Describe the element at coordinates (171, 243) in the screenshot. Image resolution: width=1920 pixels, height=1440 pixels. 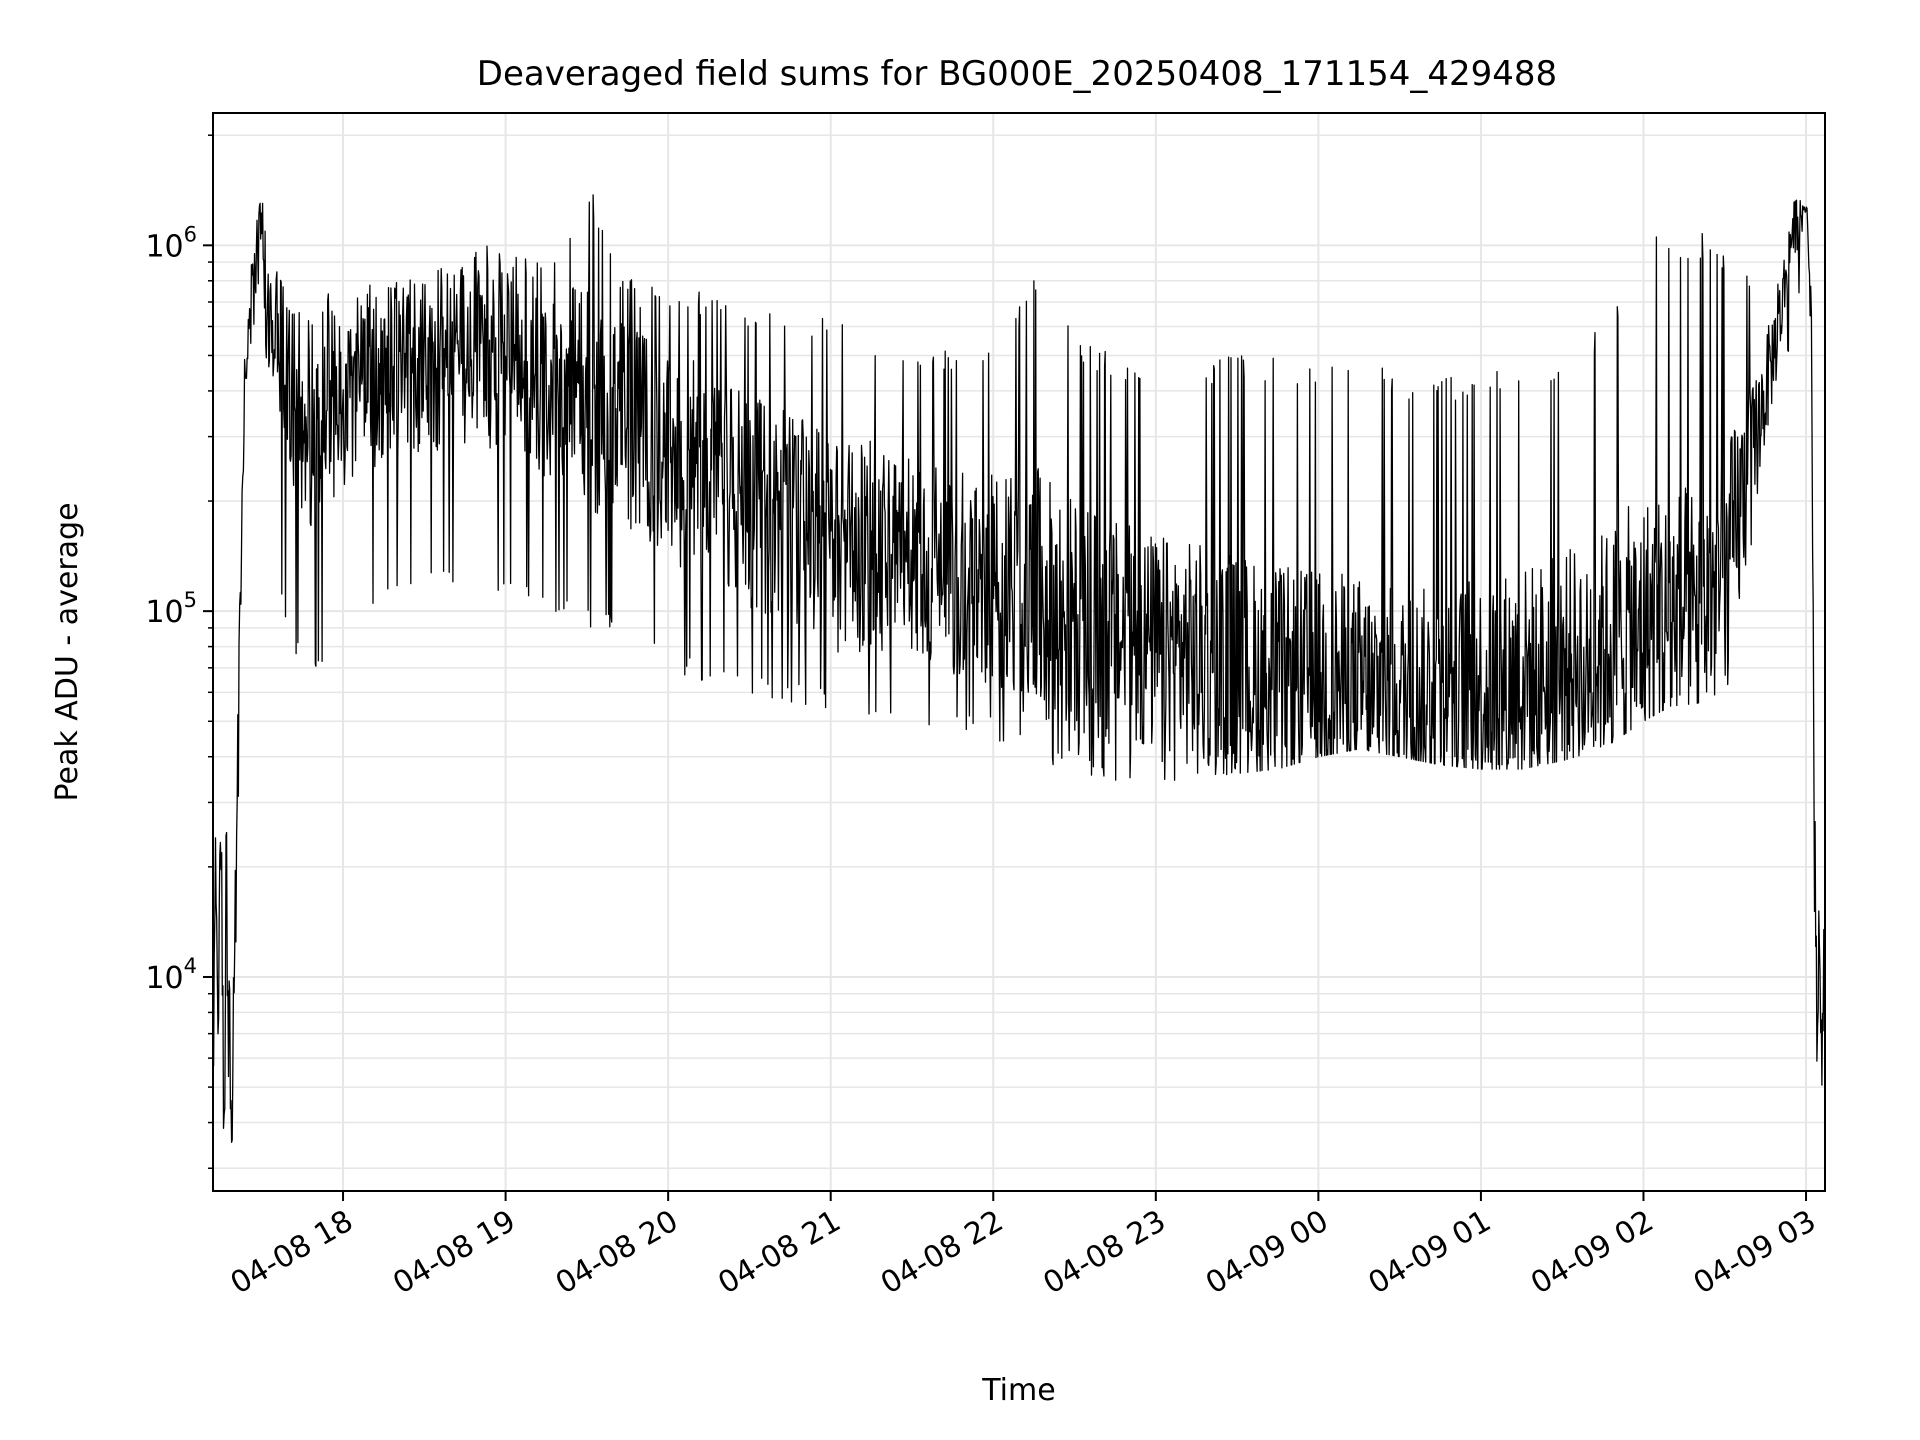
I see `y-tick-label: 10⁶` at that location.